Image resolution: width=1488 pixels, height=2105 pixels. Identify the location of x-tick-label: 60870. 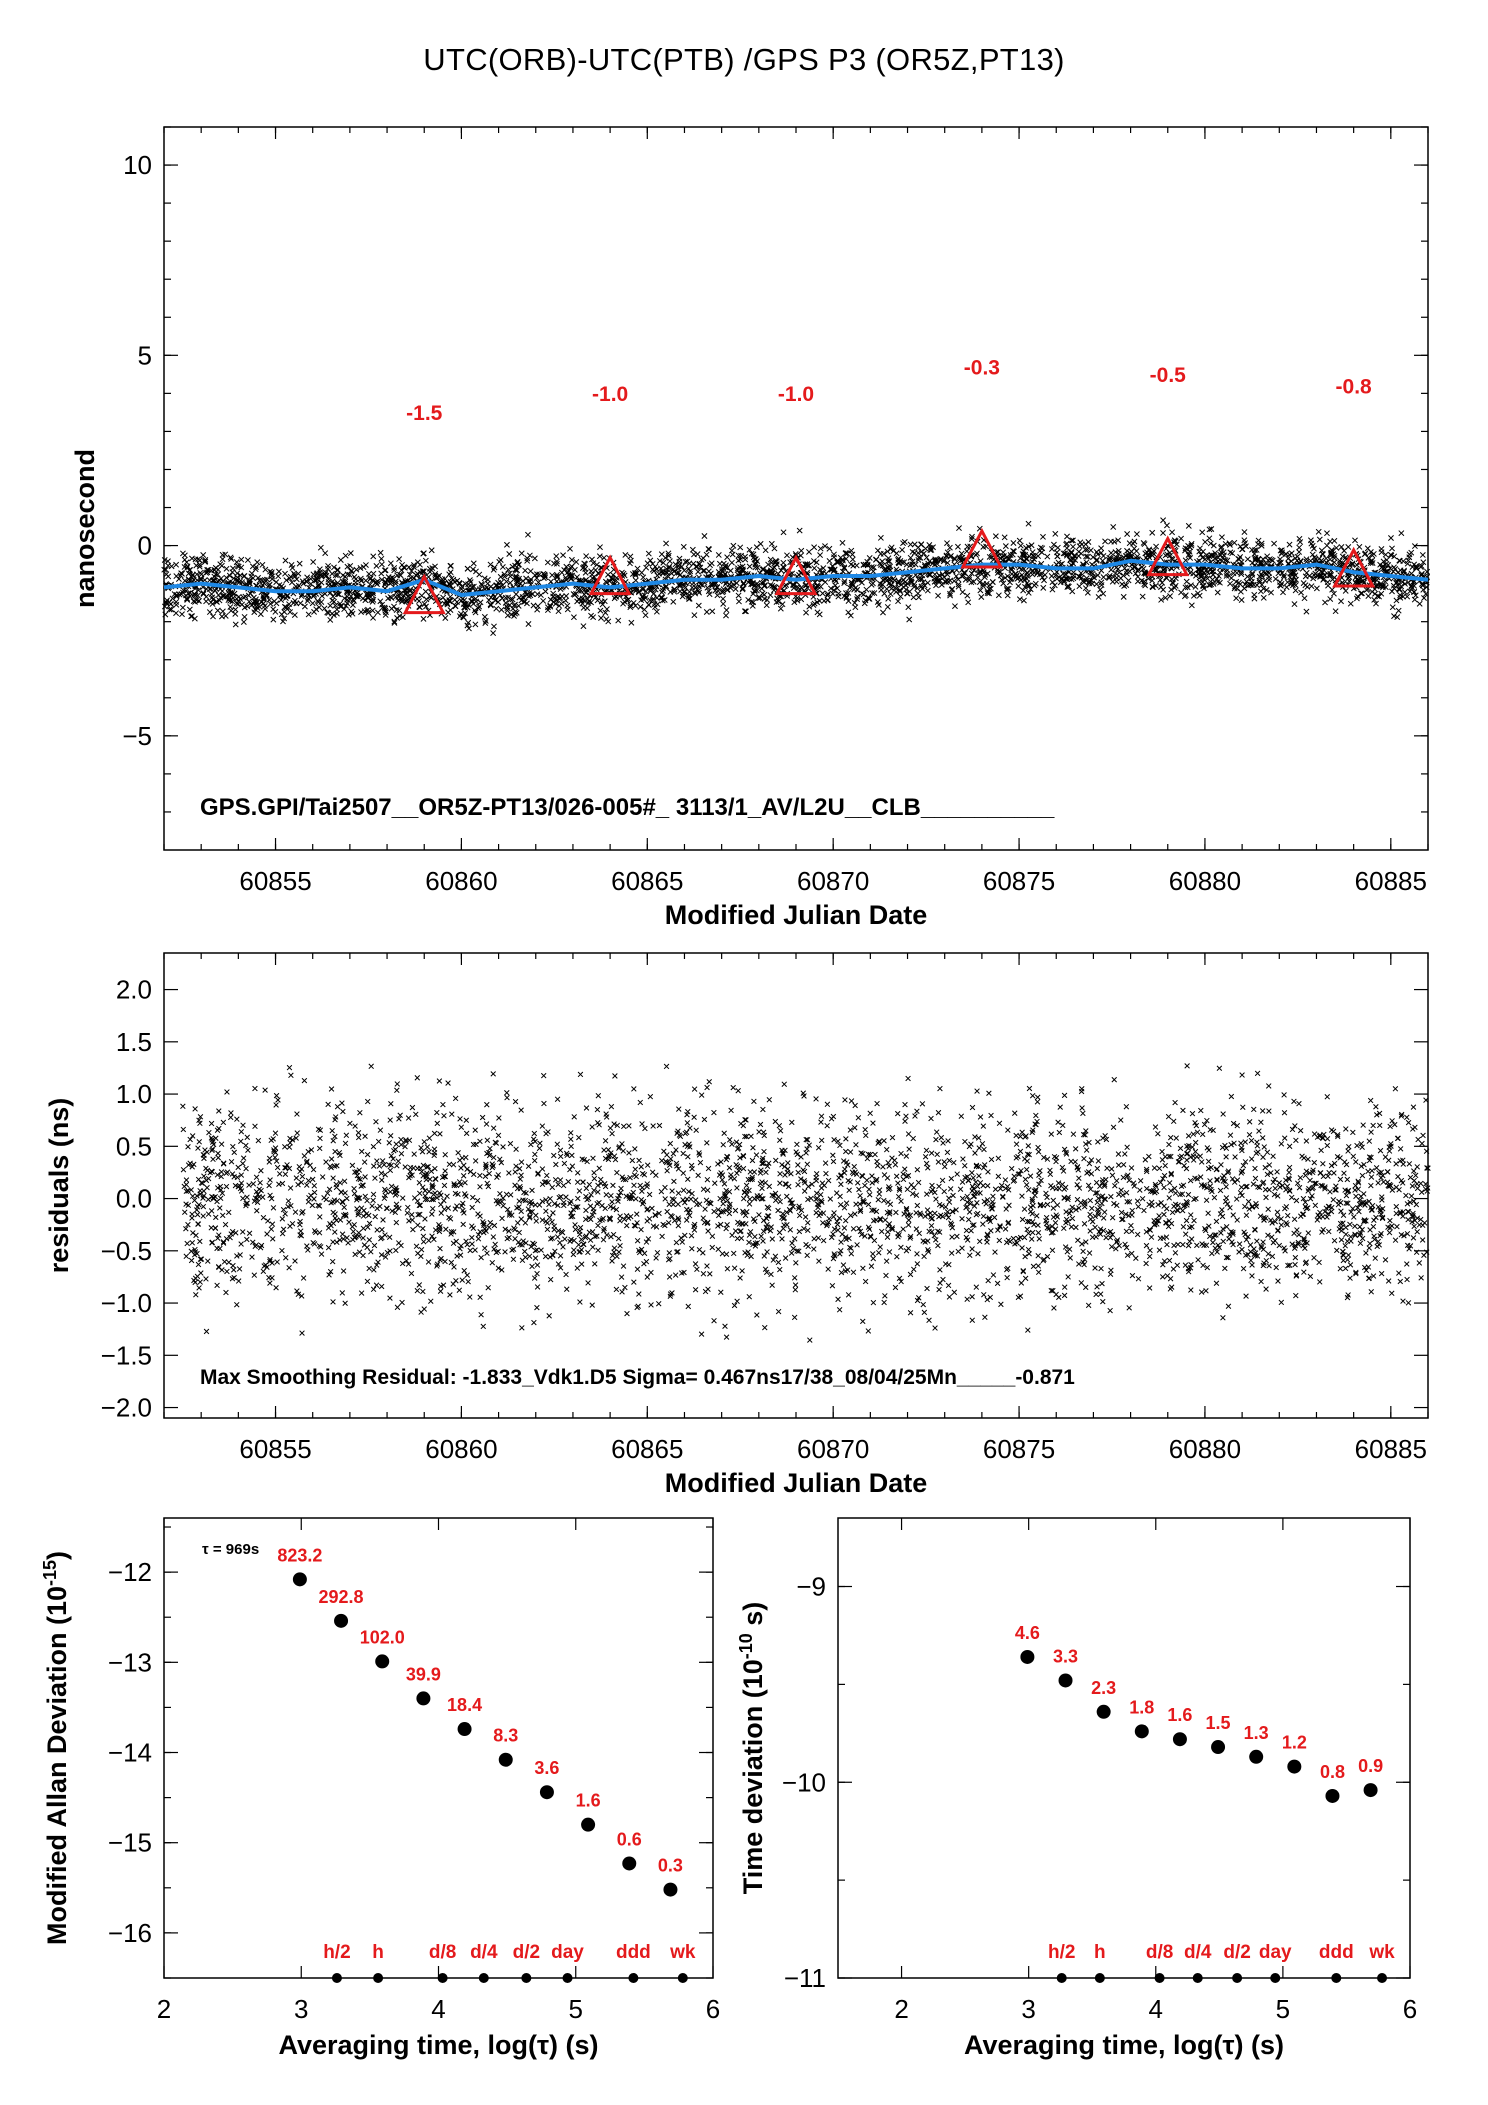
(833, 1449).